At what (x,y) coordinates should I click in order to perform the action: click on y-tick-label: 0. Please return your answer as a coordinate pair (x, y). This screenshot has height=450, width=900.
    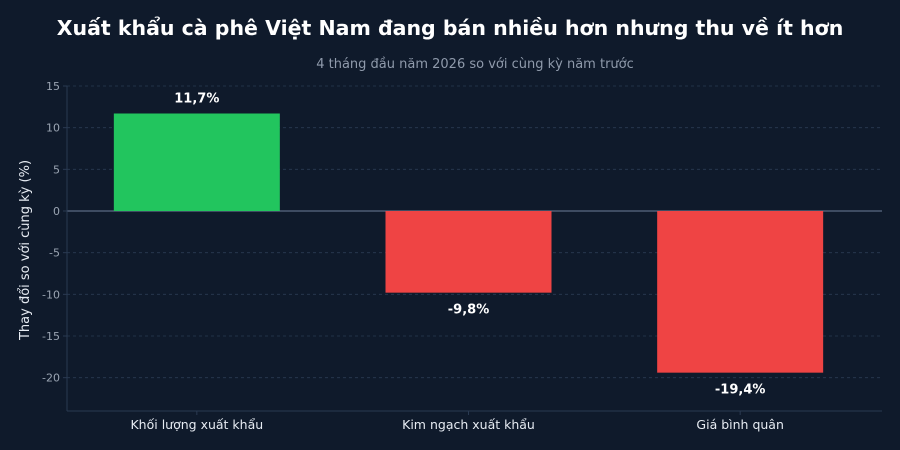
    Looking at the image, I should click on (56, 211).